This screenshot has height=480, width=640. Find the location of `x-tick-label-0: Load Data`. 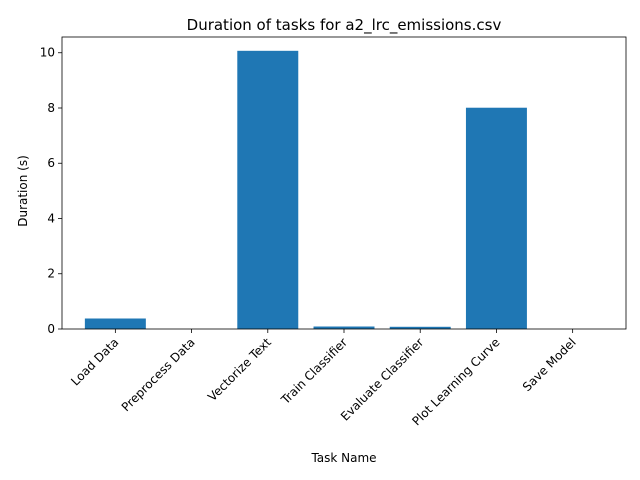

x-tick-label-0: Load Data is located at coordinates (94, 361).